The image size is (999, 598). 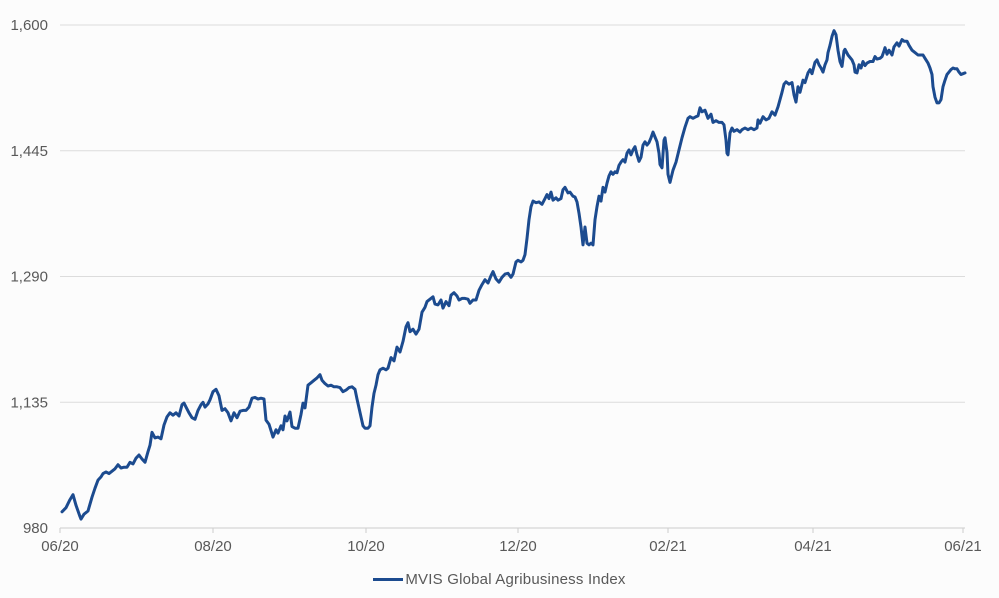 I want to click on x-axis-tick-label: 12/20, so click(x=518, y=546).